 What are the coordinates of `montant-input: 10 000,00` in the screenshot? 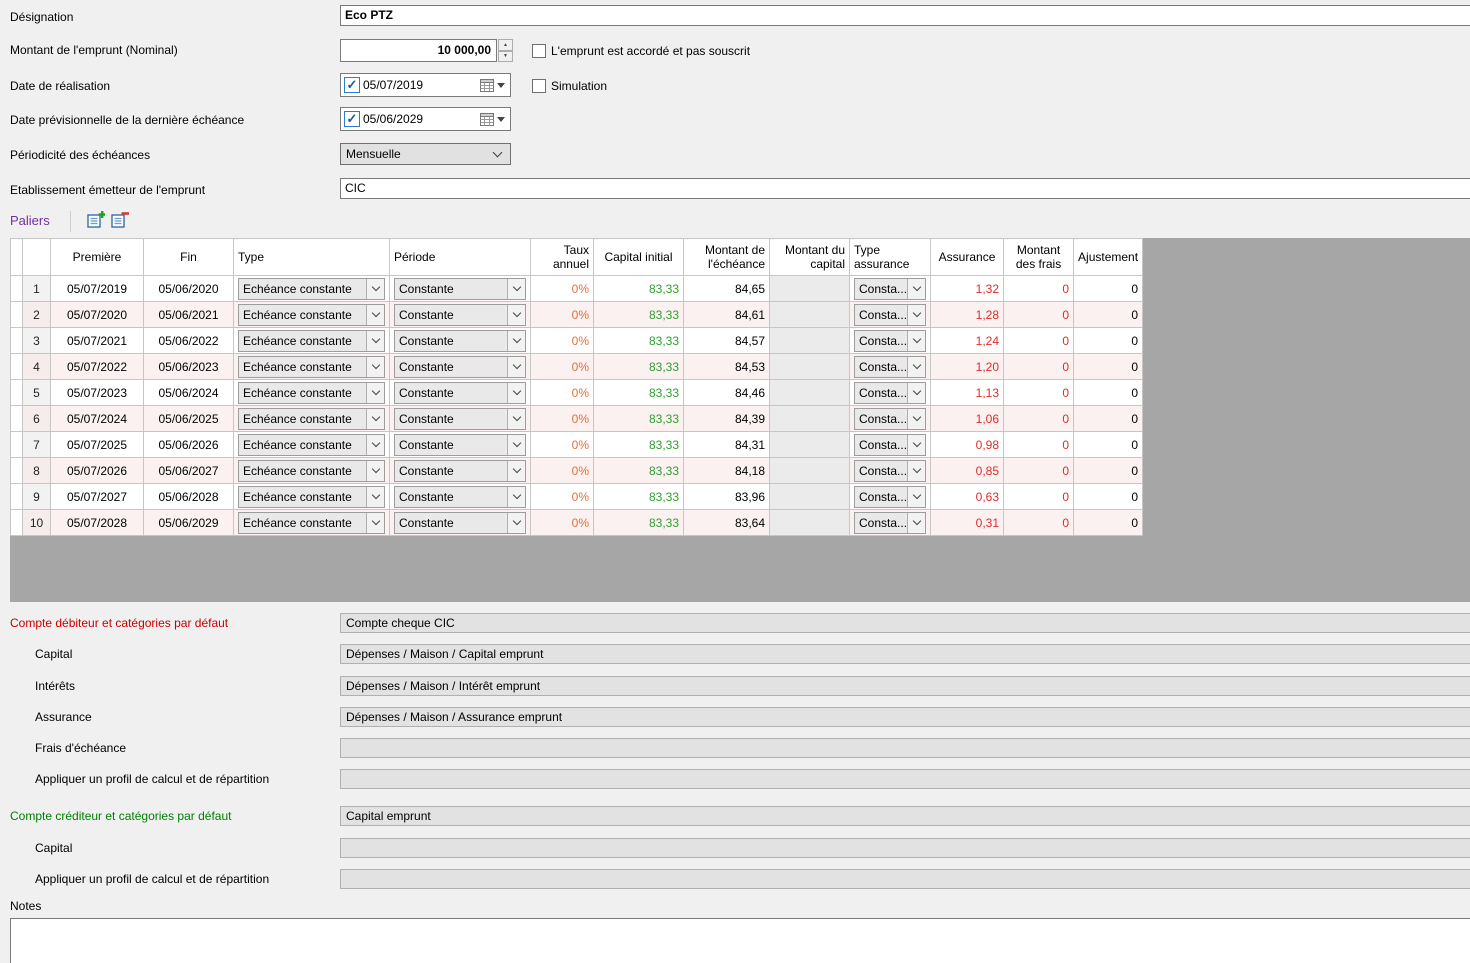 It's located at (418, 50).